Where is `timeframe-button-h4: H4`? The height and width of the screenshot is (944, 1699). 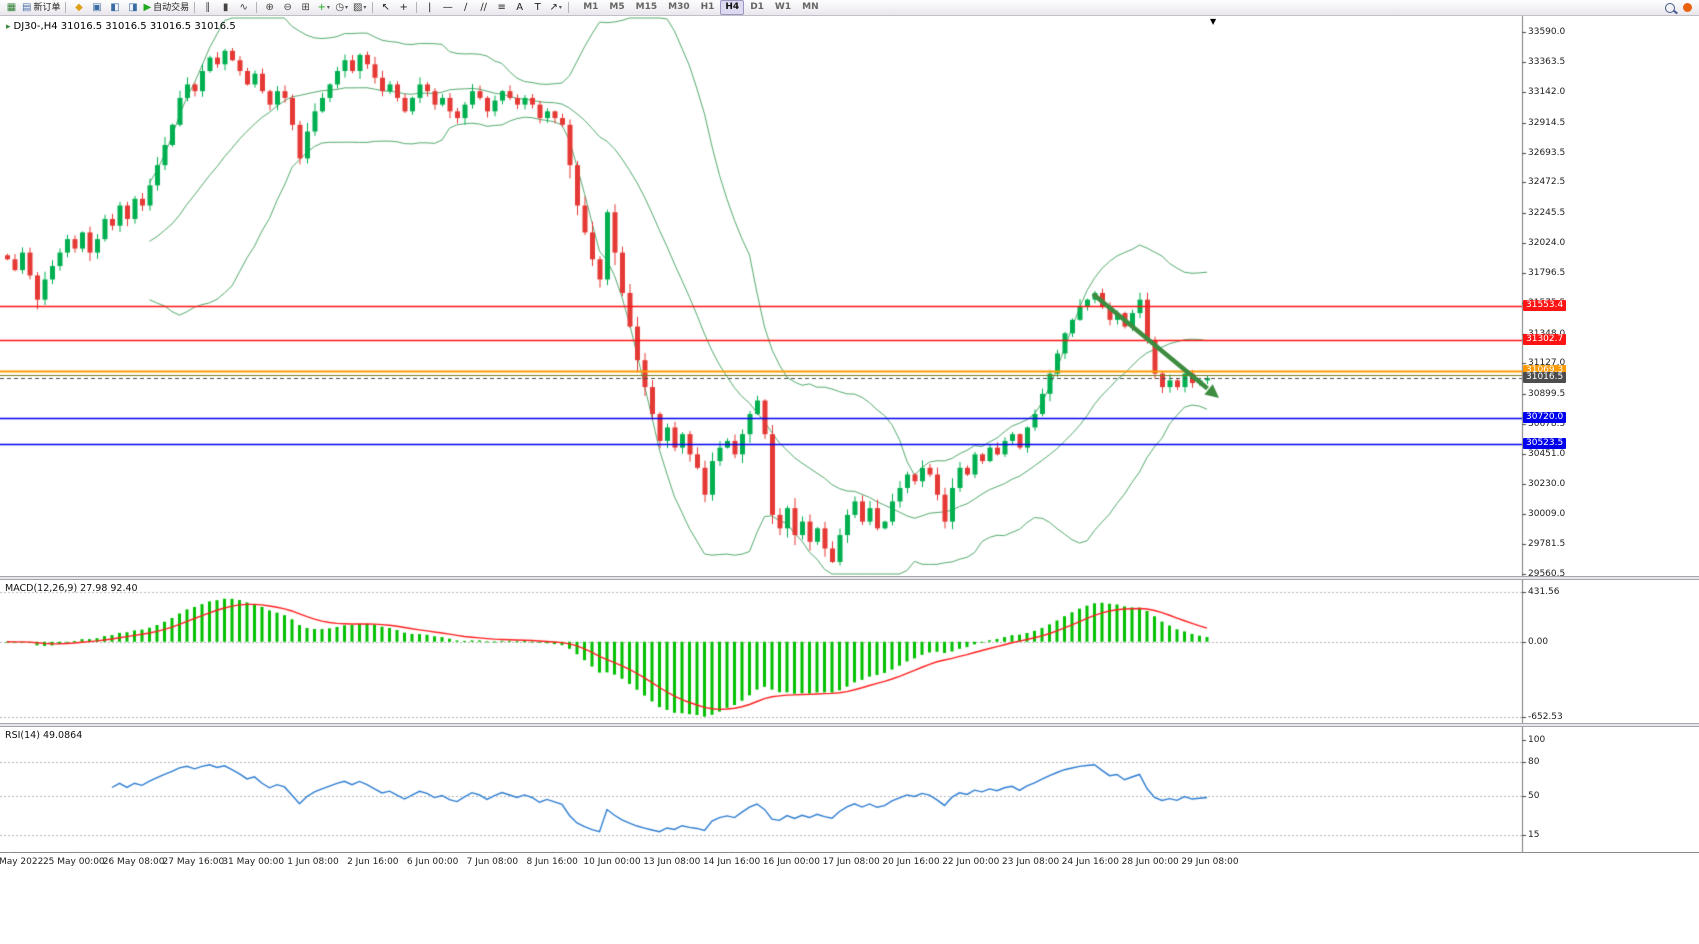
timeframe-button-h4: H4 is located at coordinates (732, 7).